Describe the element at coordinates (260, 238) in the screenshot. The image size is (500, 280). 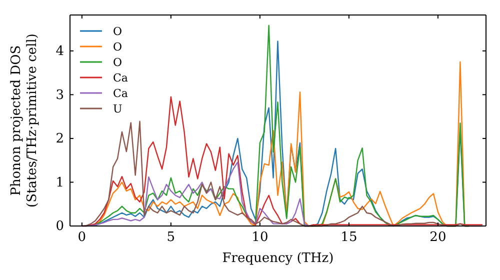
I see `x-tick-label: 10` at that location.